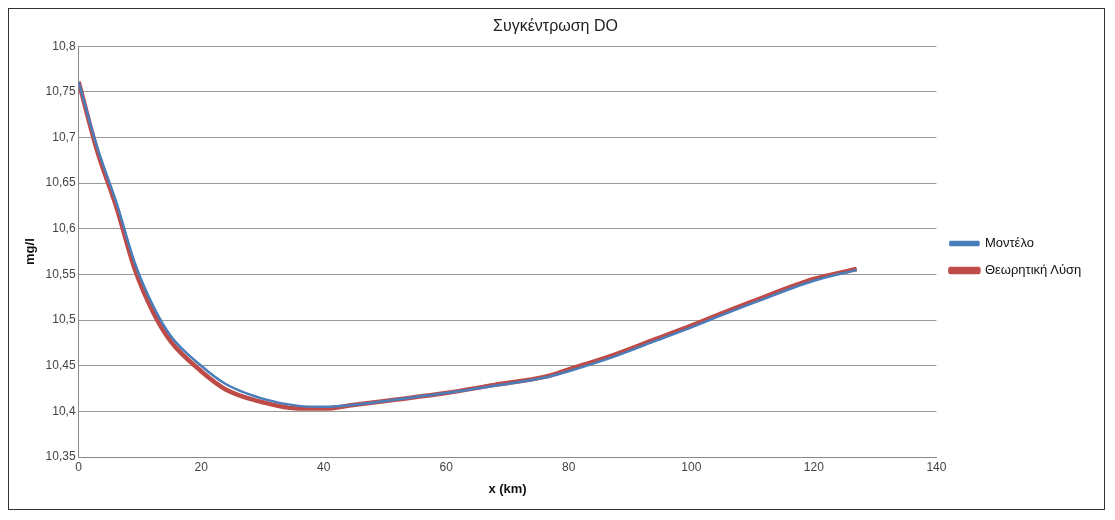 The image size is (1115, 520). What do you see at coordinates (814, 466) in the screenshot?
I see `x-tick-label: 120` at bounding box center [814, 466].